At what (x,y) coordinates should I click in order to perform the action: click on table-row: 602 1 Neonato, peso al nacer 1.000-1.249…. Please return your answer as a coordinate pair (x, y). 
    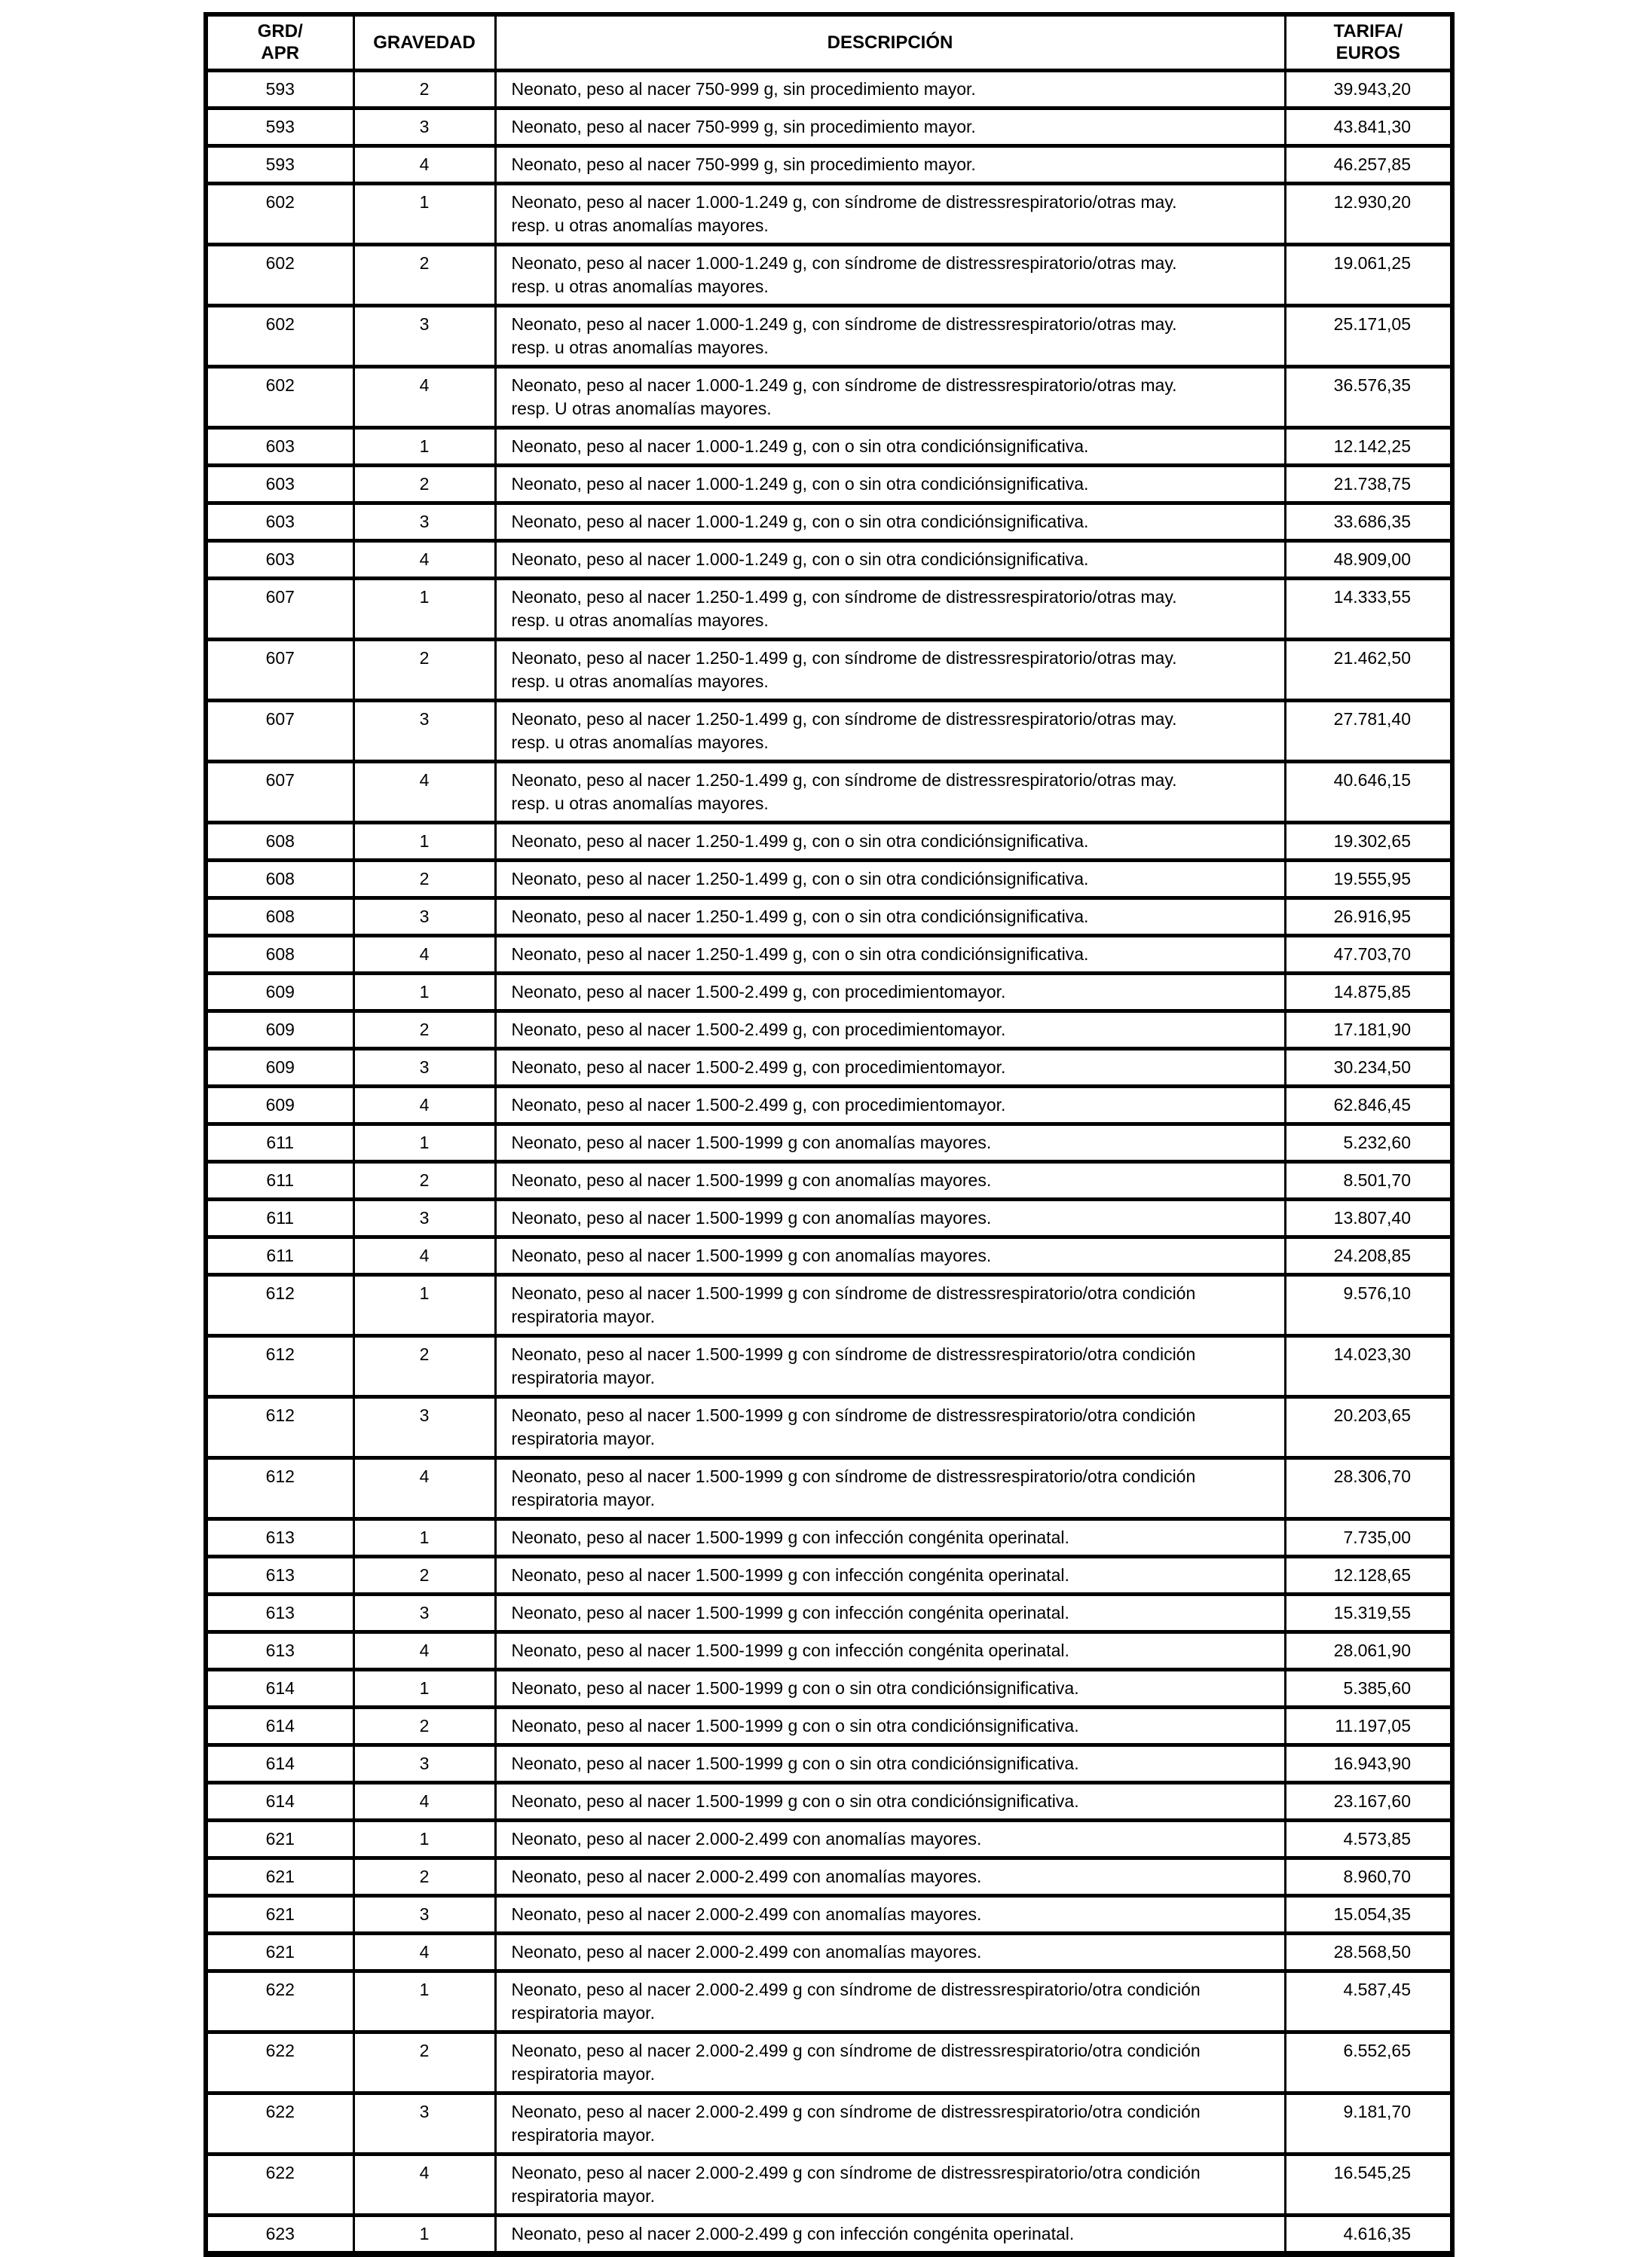
    Looking at the image, I should click on (829, 214).